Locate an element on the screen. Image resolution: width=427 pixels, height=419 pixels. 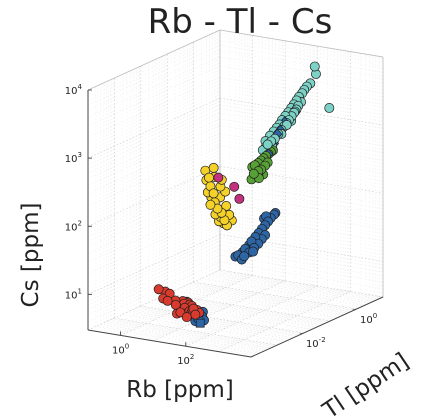
z-tick-label: 10¹ is located at coordinates (73, 294).